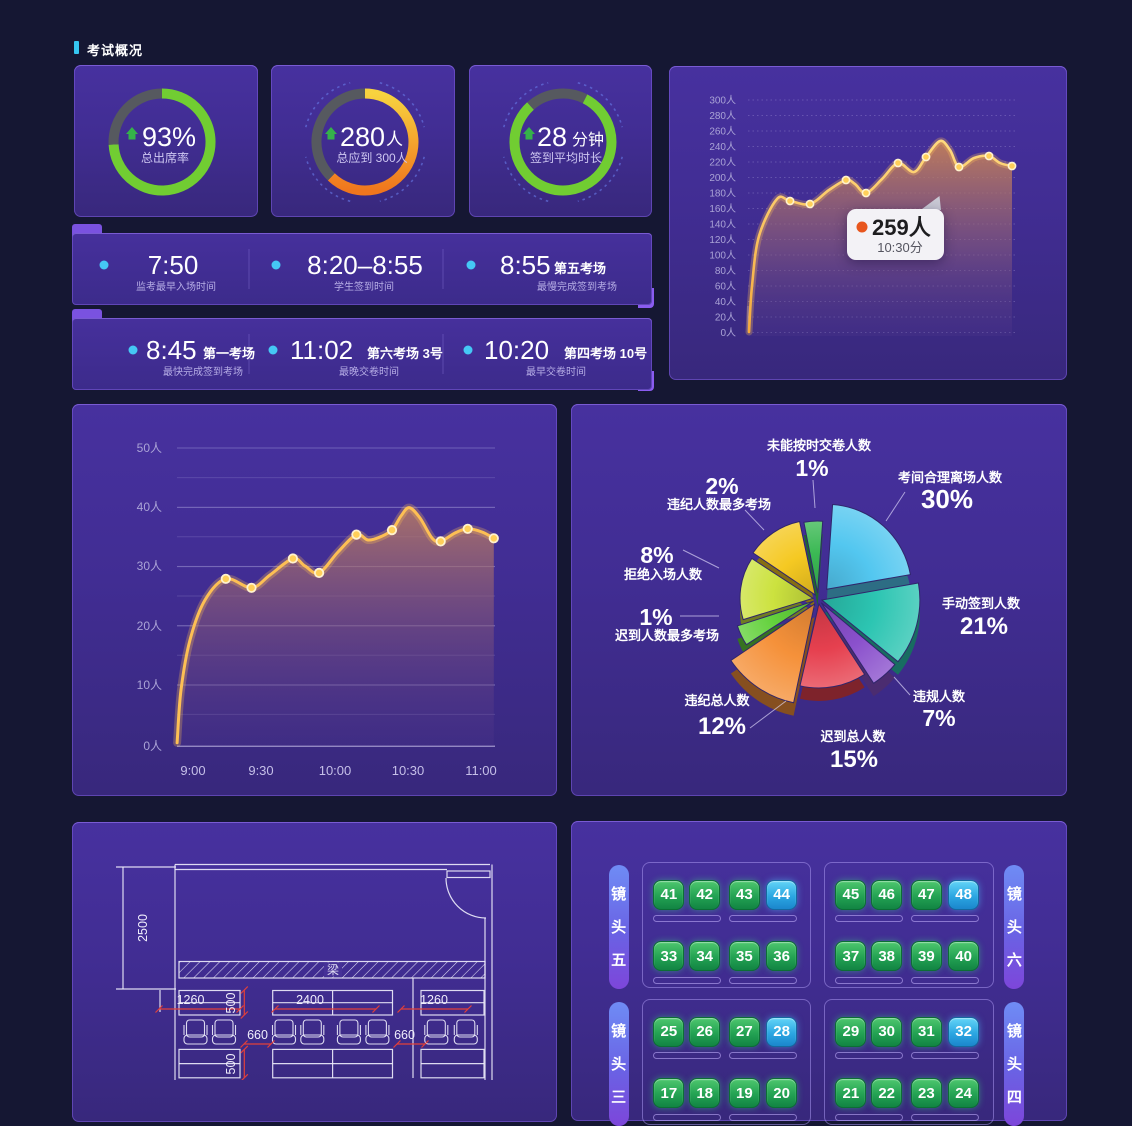 The image size is (1132, 1126). What do you see at coordinates (149, 685) in the screenshot?
I see `svg-text: 10人` at bounding box center [149, 685].